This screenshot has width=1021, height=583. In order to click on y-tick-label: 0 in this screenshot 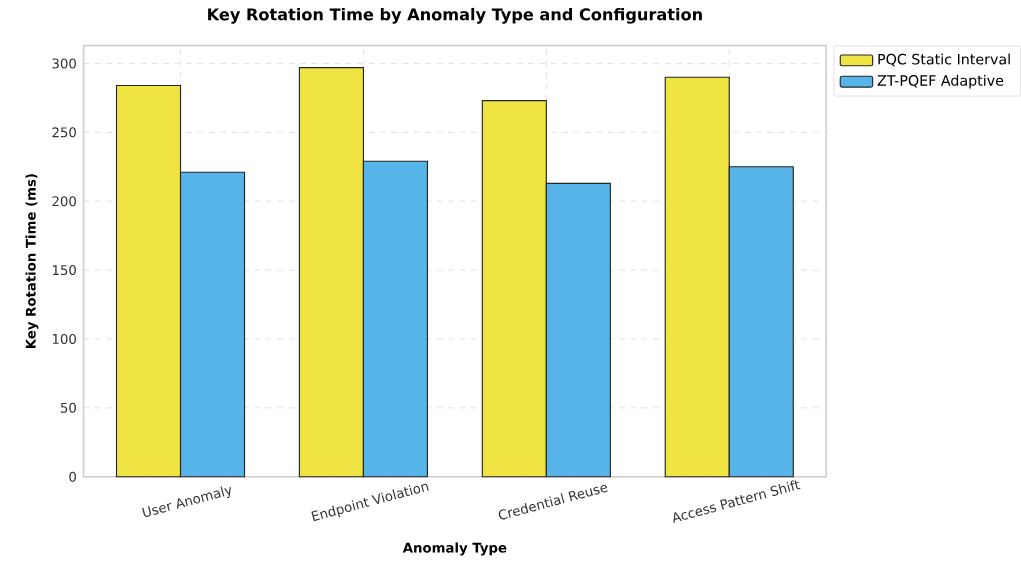, I will do `click(72, 476)`.